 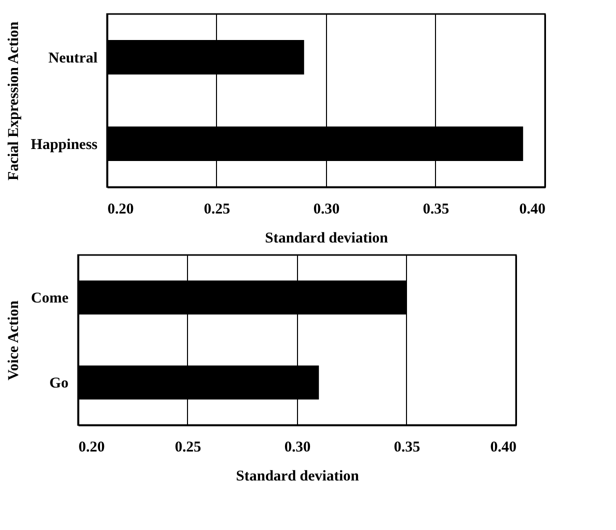 What do you see at coordinates (50, 298) in the screenshot?
I see `y-tick-label: Come` at bounding box center [50, 298].